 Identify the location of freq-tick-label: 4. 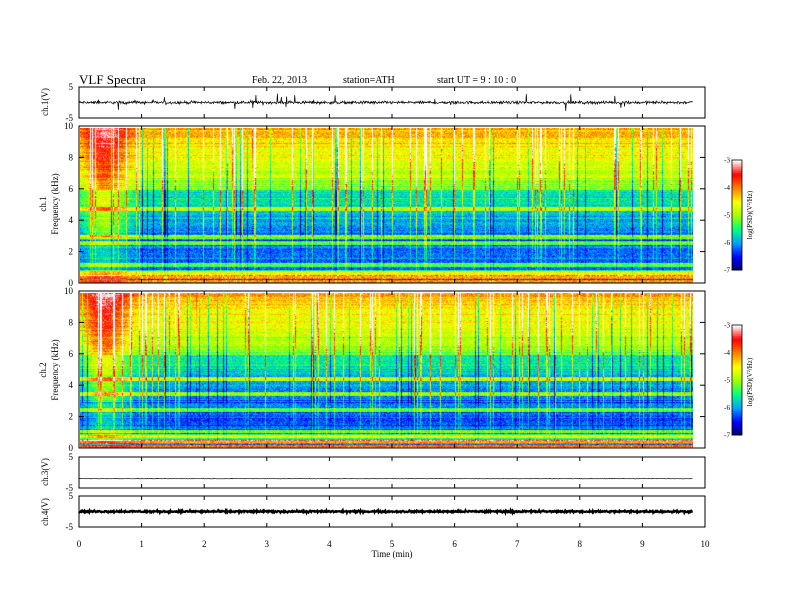
(71, 385).